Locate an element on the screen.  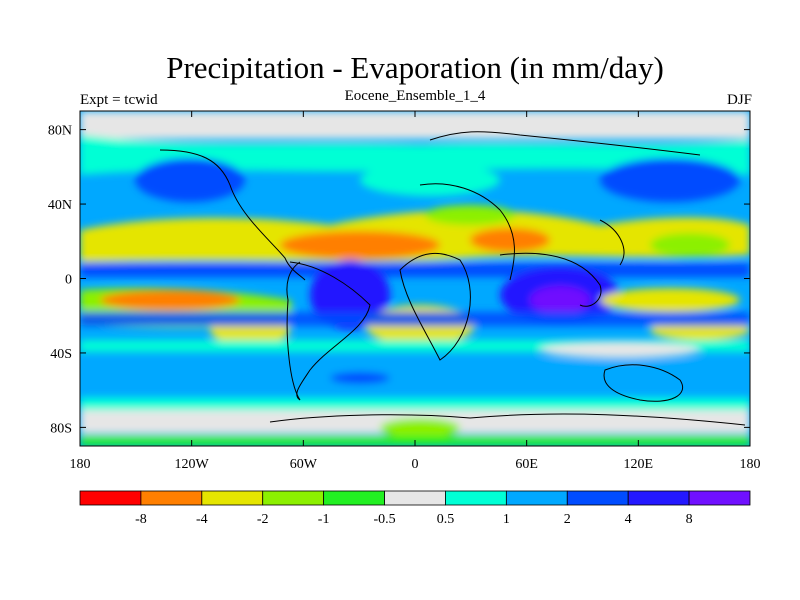
lat-tick-label: 40S is located at coordinates (61, 354).